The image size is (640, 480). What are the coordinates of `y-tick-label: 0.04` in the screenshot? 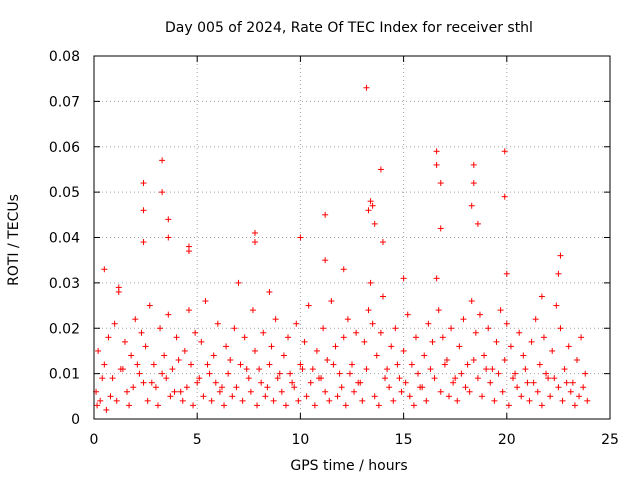 It's located at (64, 239).